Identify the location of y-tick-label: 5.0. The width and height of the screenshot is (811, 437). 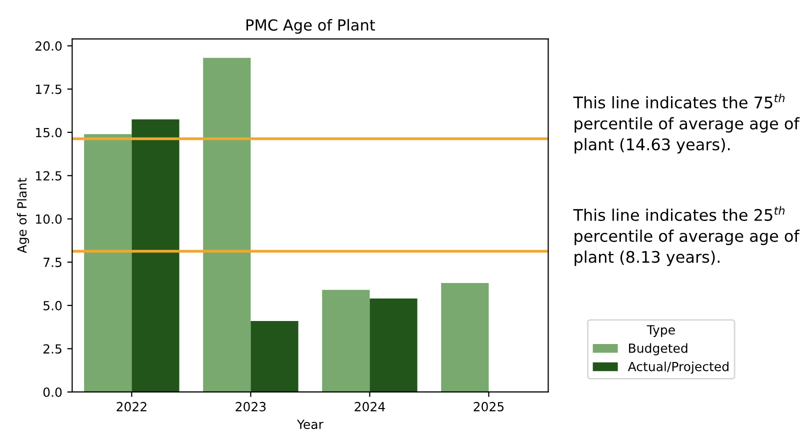
(53, 305).